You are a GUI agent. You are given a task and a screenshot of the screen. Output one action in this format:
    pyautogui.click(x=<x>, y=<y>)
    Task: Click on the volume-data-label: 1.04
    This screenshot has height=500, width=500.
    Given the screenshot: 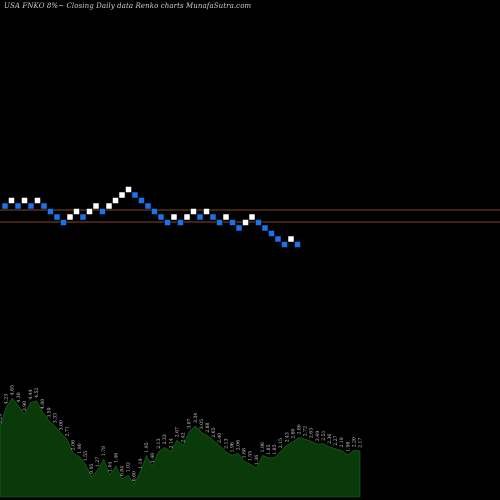 What is the action you would take?
    pyautogui.click(x=110, y=467)
    